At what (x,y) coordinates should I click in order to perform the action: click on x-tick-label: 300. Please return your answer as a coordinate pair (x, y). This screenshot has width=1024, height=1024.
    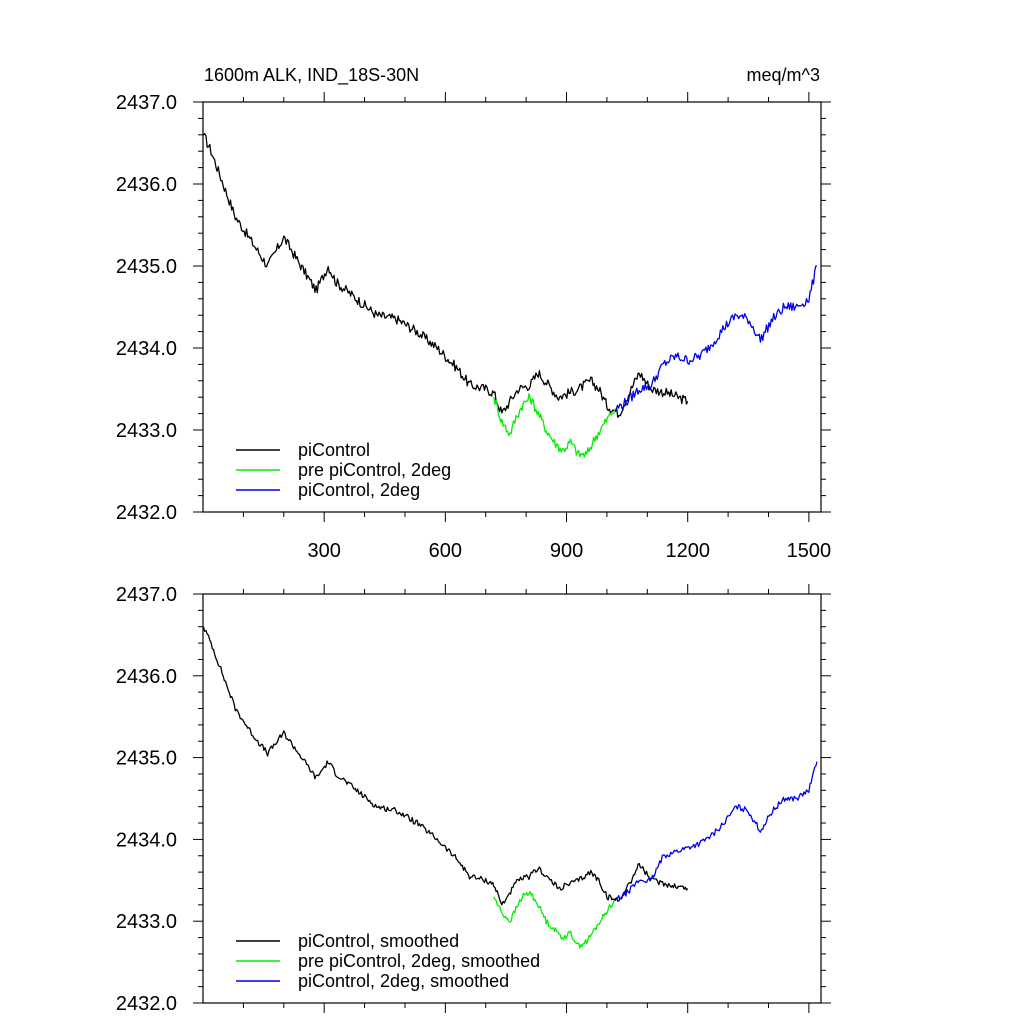
    Looking at the image, I should click on (323, 551).